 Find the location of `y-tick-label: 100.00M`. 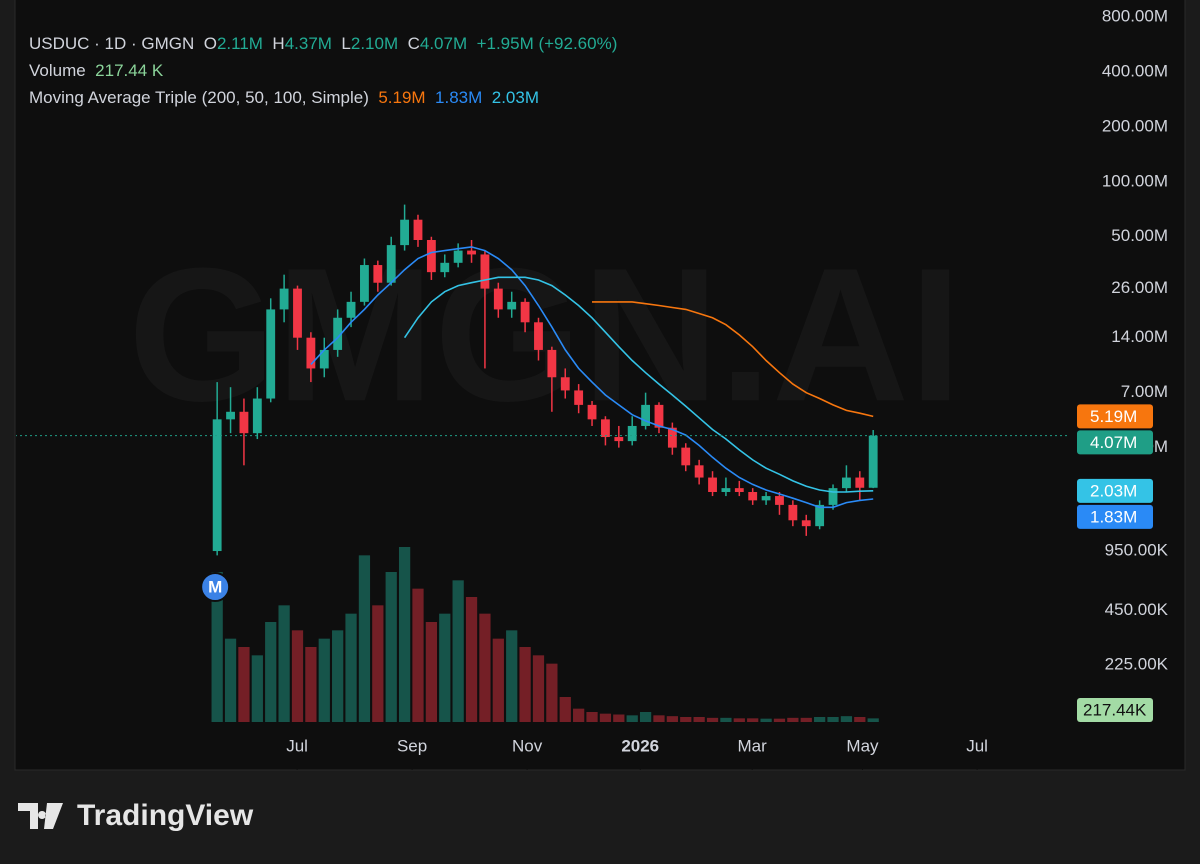

y-tick-label: 100.00M is located at coordinates (1135, 180).